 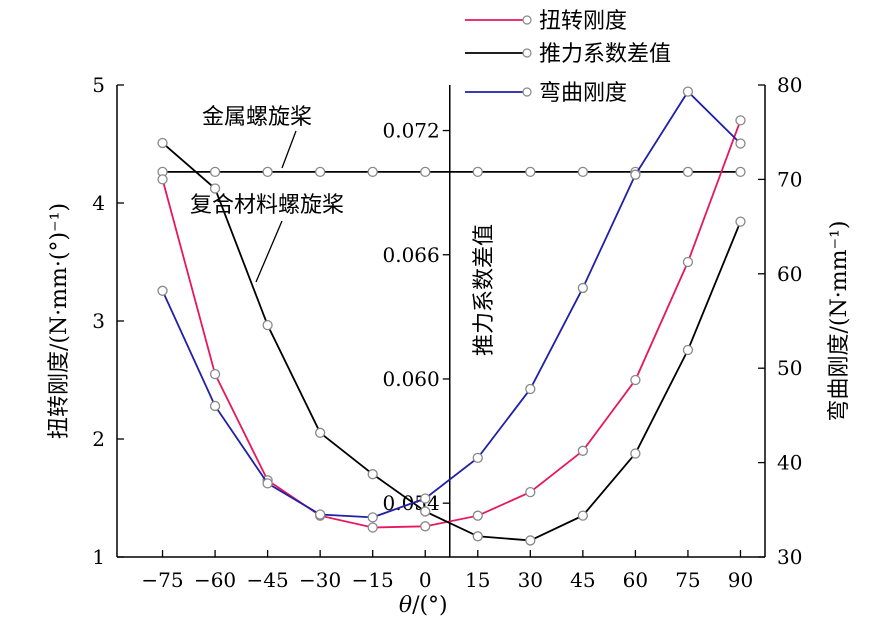 What do you see at coordinates (477, 580) in the screenshot?
I see `x-tick-label: 15` at bounding box center [477, 580].